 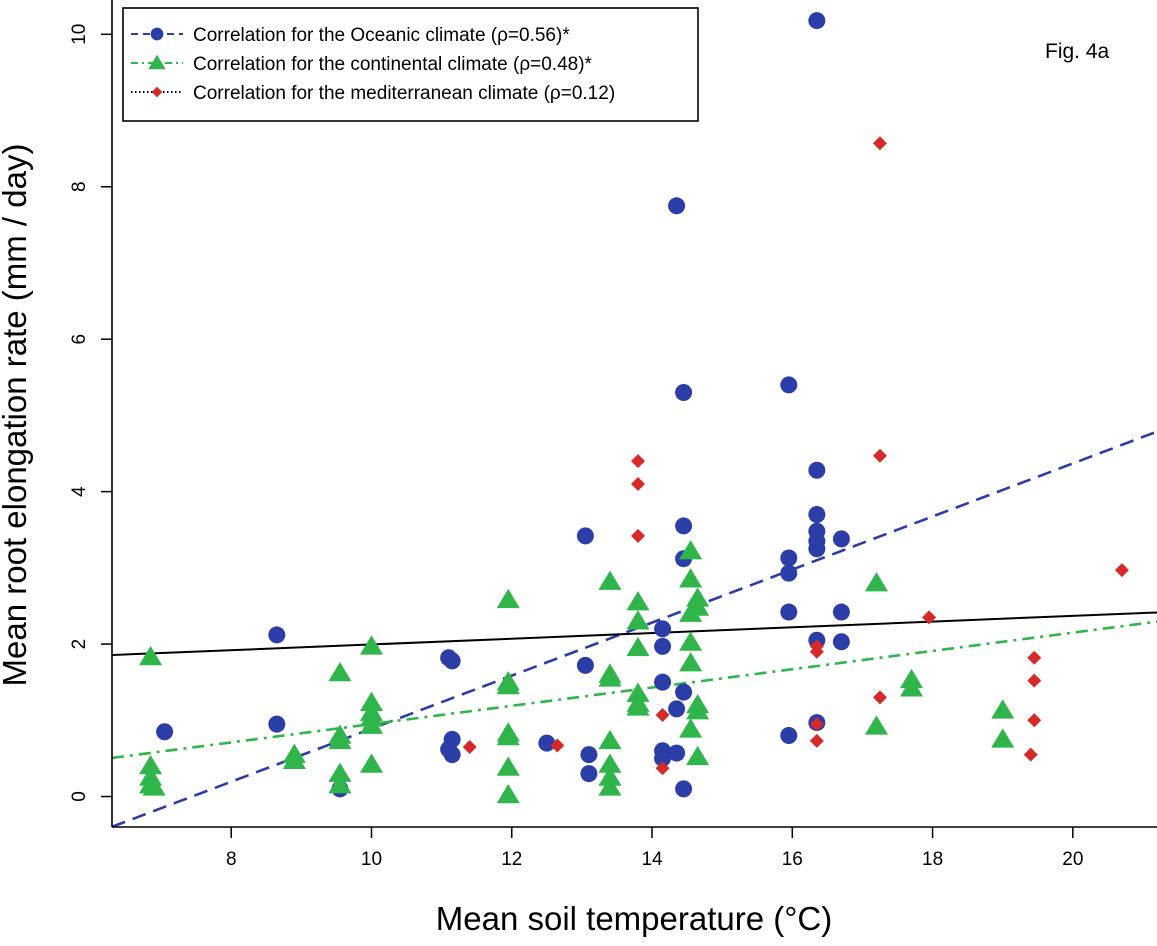 What do you see at coordinates (1077, 51) in the screenshot?
I see `figure-annotation: Fig. 4a` at bounding box center [1077, 51].